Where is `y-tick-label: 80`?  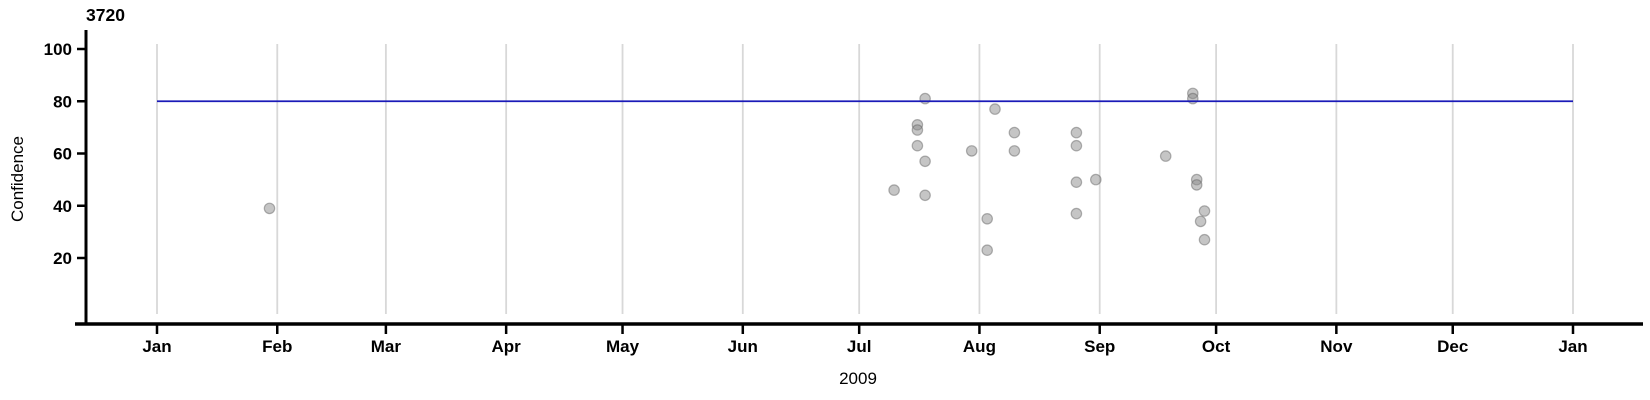
y-tick-label: 80 is located at coordinates (62, 101).